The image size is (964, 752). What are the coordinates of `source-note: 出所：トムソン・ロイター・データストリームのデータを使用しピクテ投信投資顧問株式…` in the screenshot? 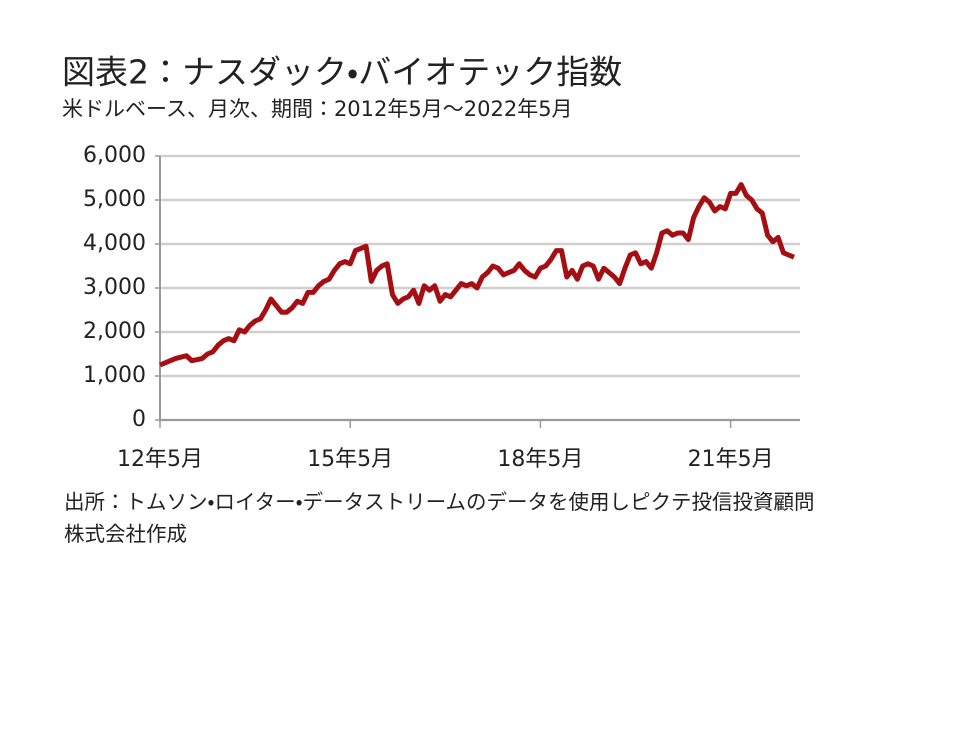 It's located at (439, 518).